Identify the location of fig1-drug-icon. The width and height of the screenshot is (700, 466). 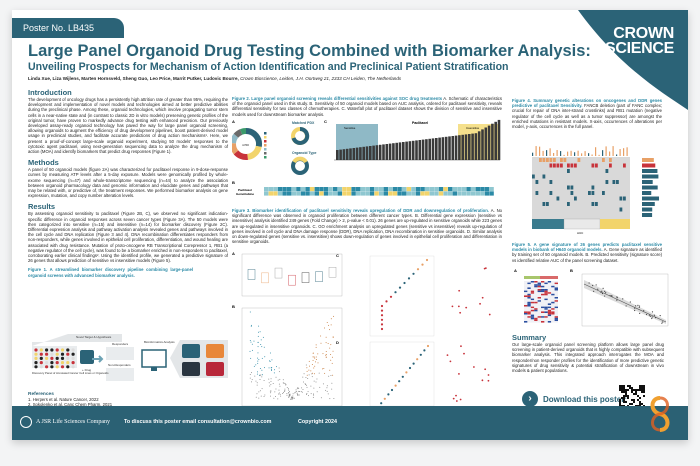
(87, 357).